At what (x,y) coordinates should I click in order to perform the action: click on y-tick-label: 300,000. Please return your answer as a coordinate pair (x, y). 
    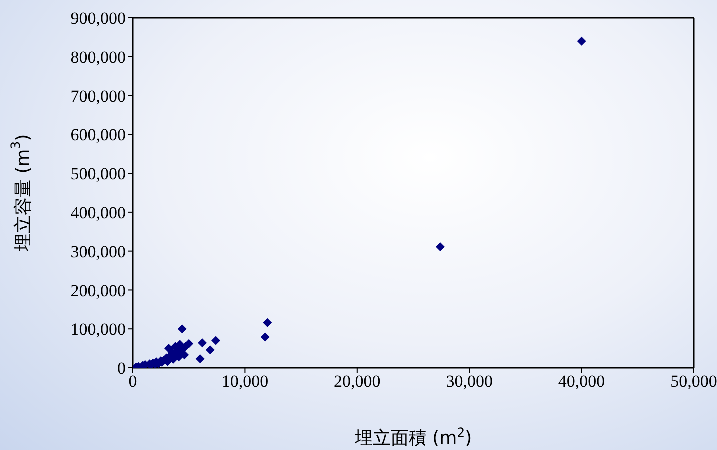
    Looking at the image, I should click on (98, 252).